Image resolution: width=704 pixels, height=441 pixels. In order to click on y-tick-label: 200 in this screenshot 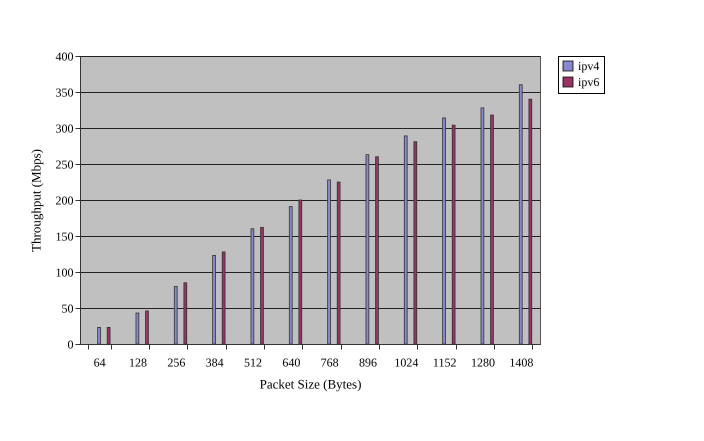, I will do `click(65, 201)`.